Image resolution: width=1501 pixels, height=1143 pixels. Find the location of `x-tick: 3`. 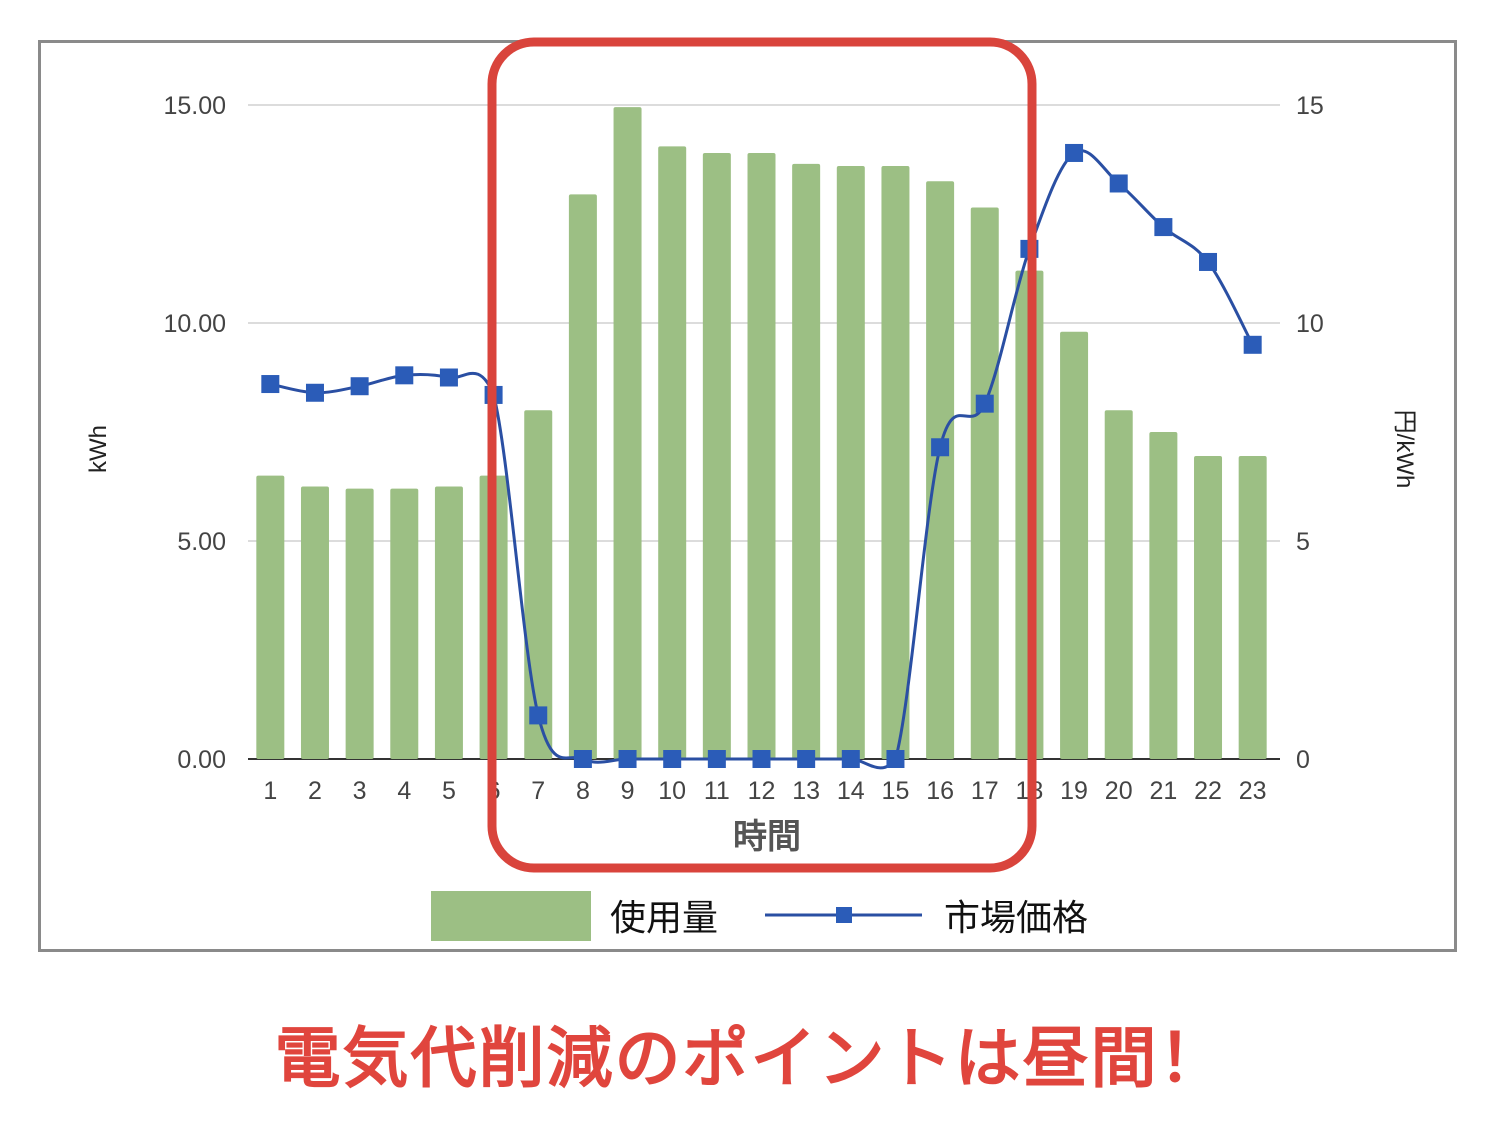

x-tick: 3 is located at coordinates (360, 791).